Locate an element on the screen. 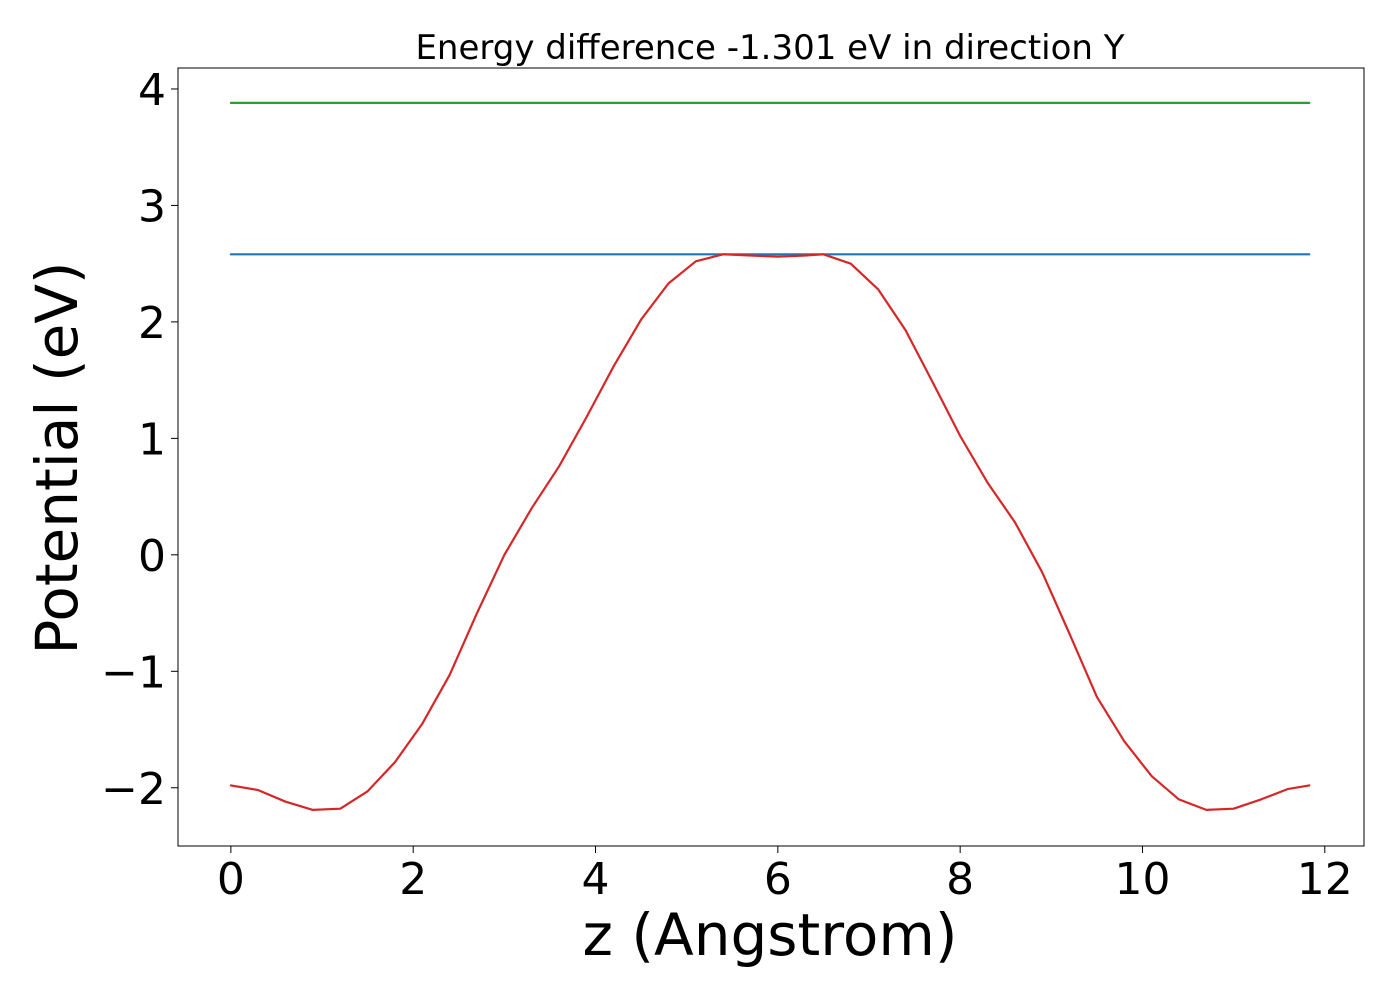 The image size is (1400, 1000). y-tick-label: −2 is located at coordinates (133, 789).